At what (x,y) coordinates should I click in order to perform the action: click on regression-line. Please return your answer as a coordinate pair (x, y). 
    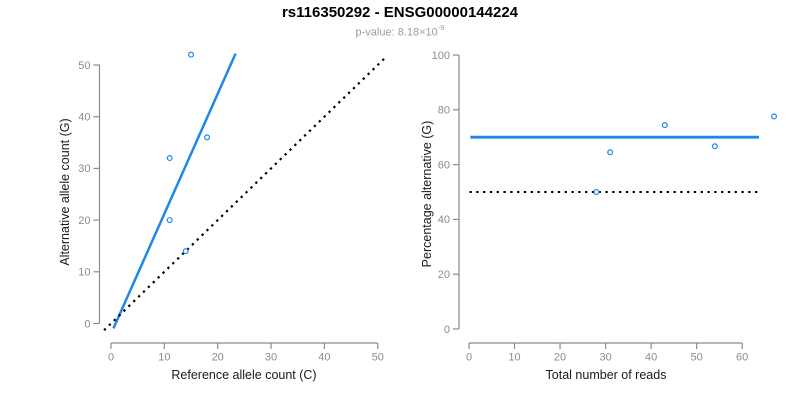
    Looking at the image, I should click on (174, 191).